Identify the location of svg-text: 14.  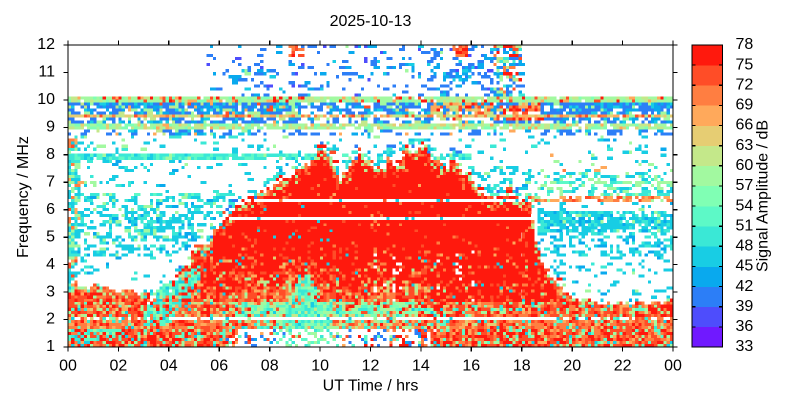
(421, 366).